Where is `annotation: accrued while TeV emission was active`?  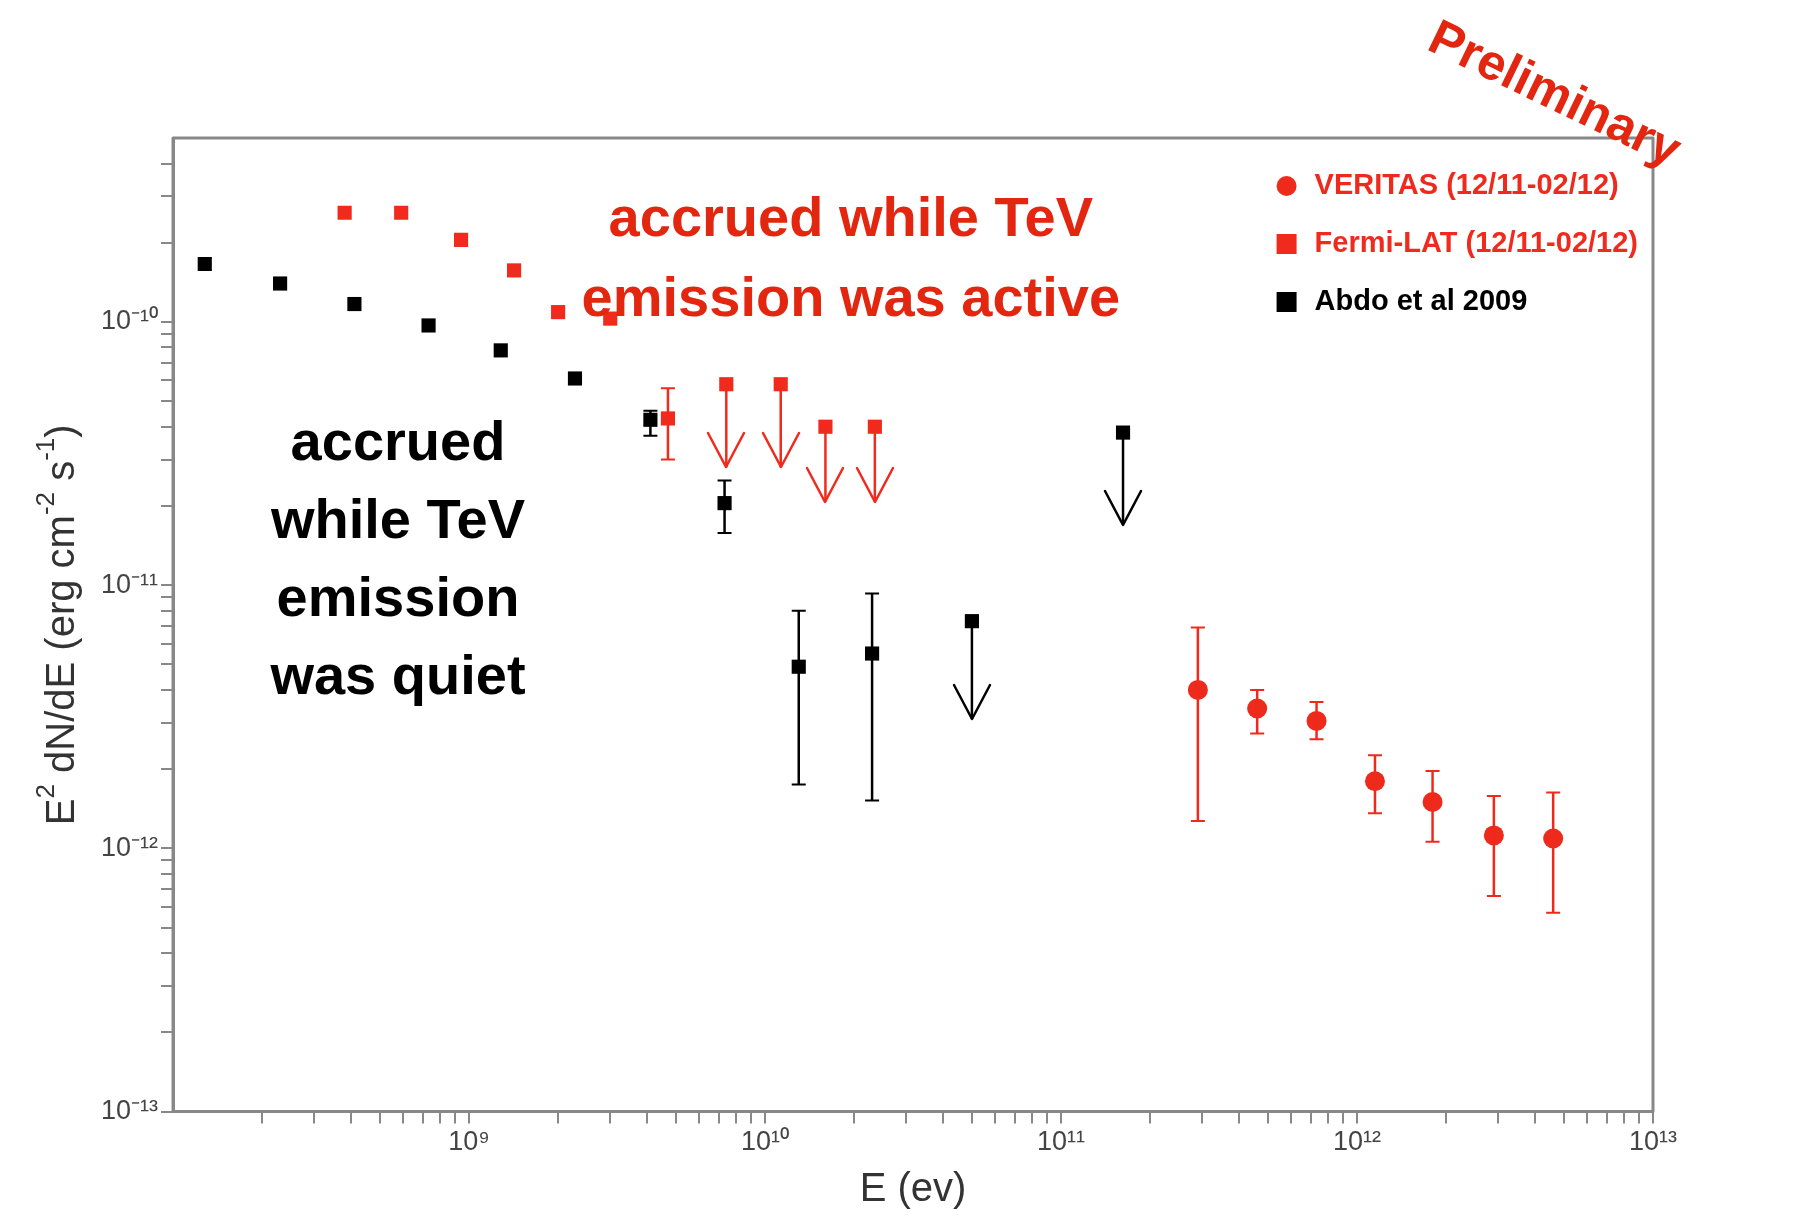
annotation: accrued while TeV emission was active is located at coordinates (851, 256).